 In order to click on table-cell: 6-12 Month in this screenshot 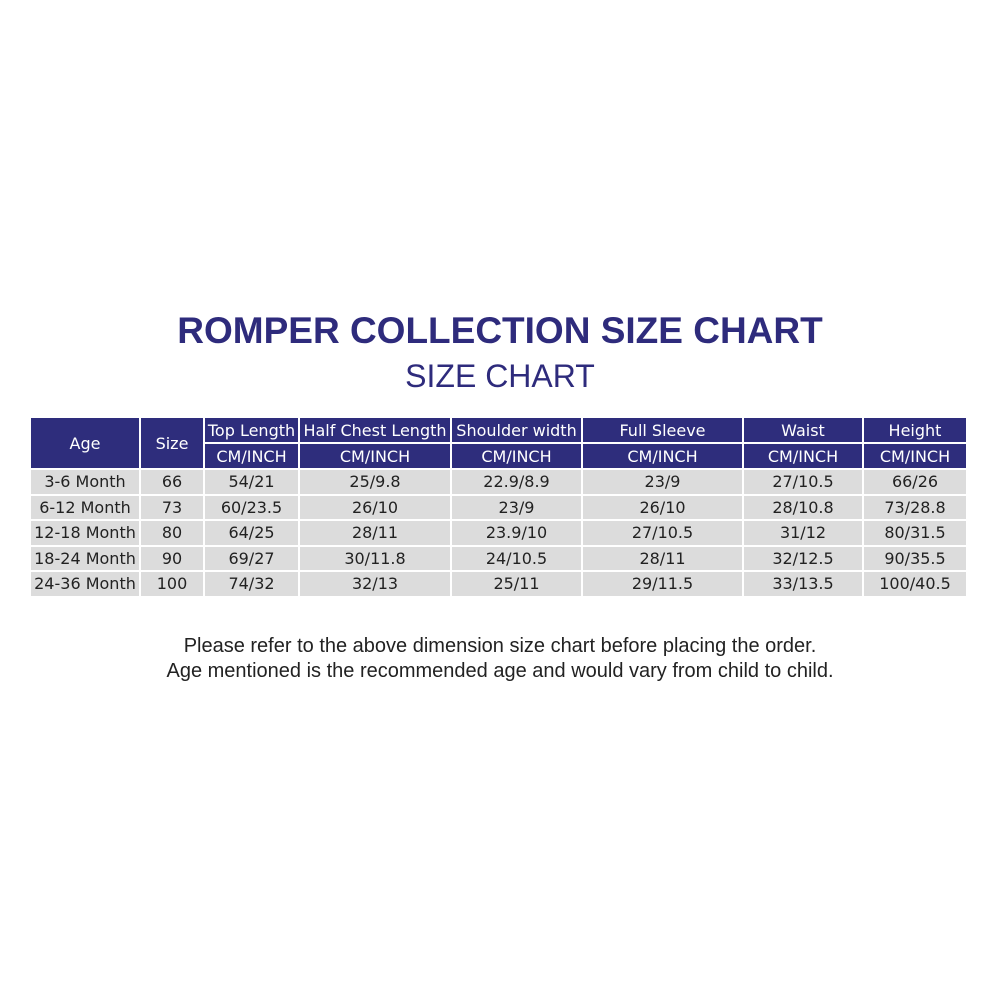, I will do `click(85, 507)`.